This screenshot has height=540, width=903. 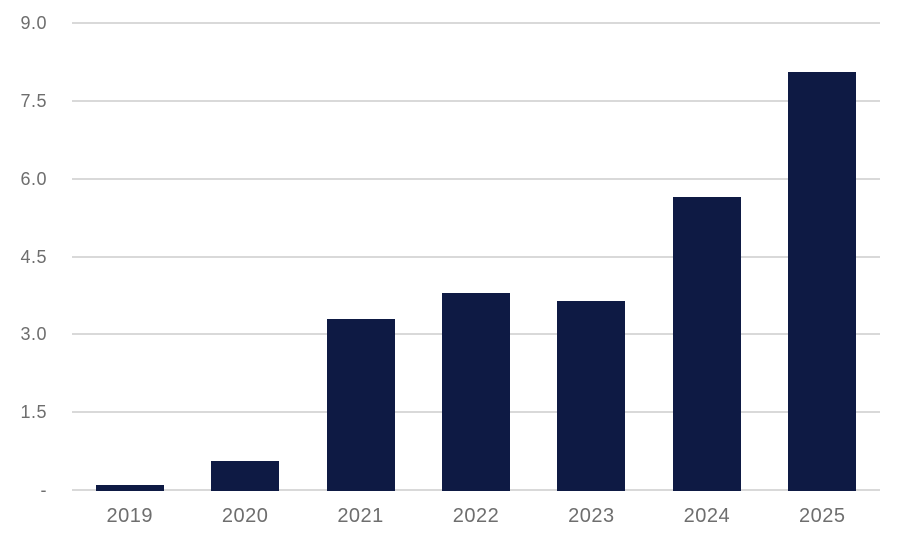 What do you see at coordinates (822, 281) in the screenshot?
I see `bar-2025` at bounding box center [822, 281].